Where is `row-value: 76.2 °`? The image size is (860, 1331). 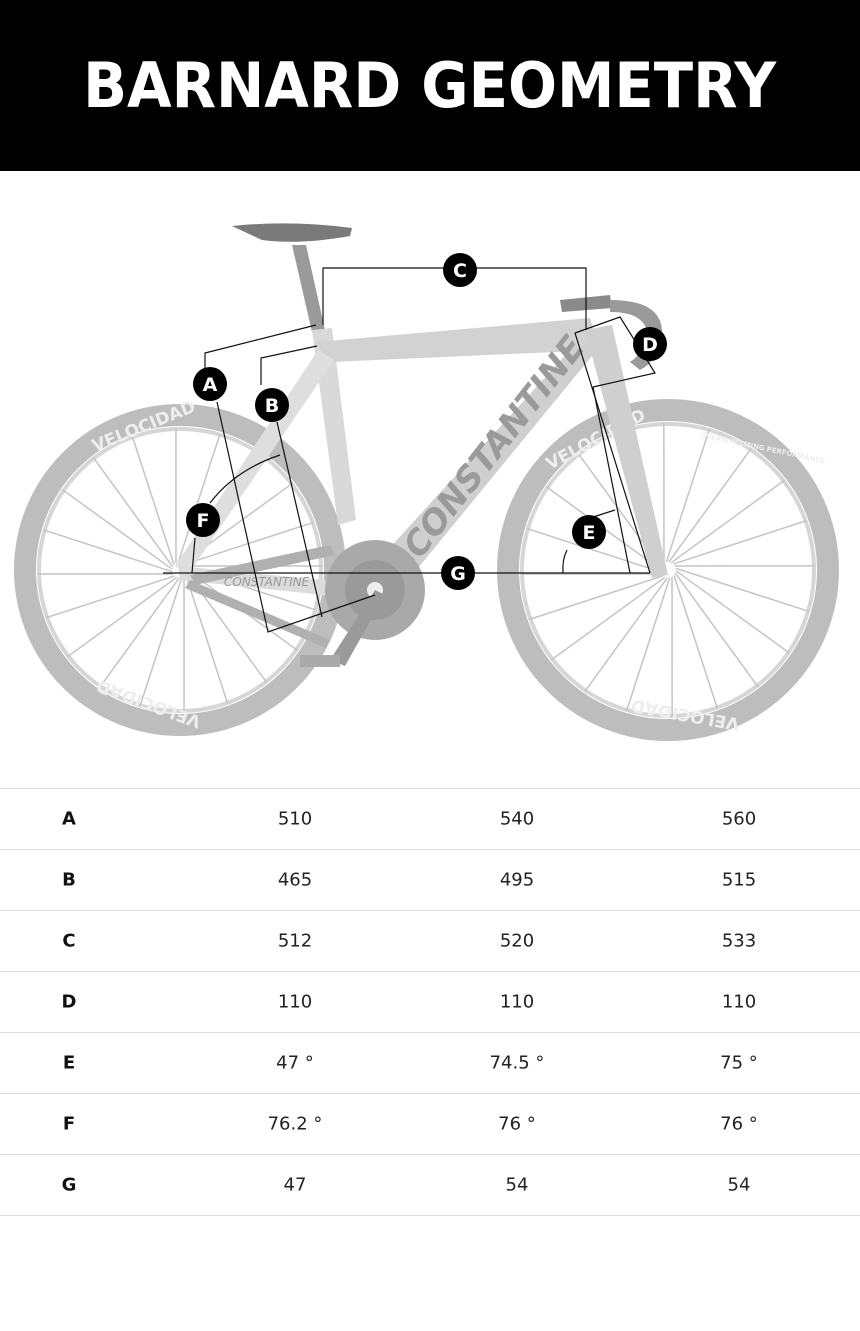 row-value: 76.2 ° is located at coordinates (295, 1124).